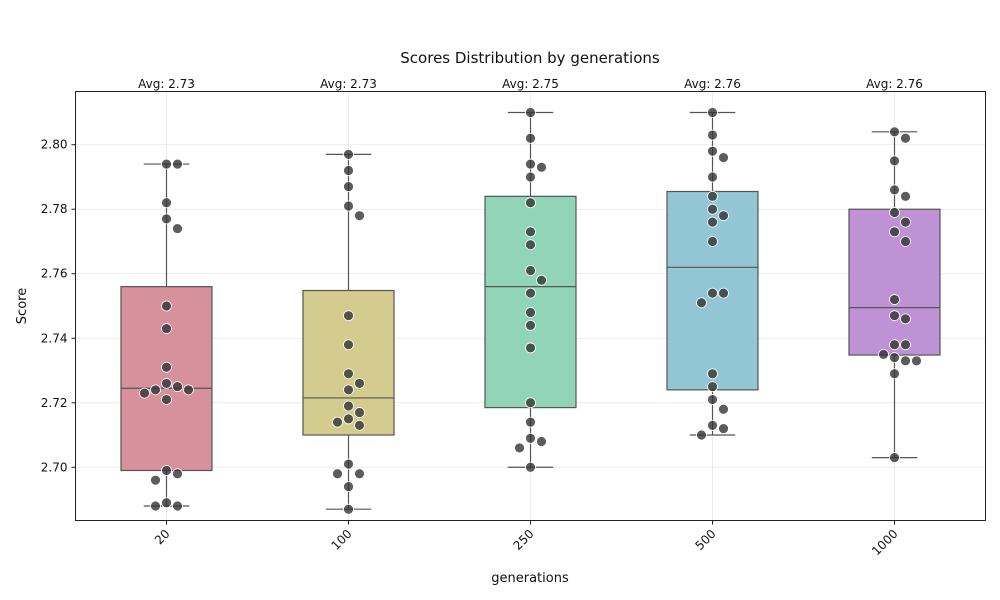  What do you see at coordinates (54, 467) in the screenshot?
I see `y-tick-label: 2.70` at bounding box center [54, 467].